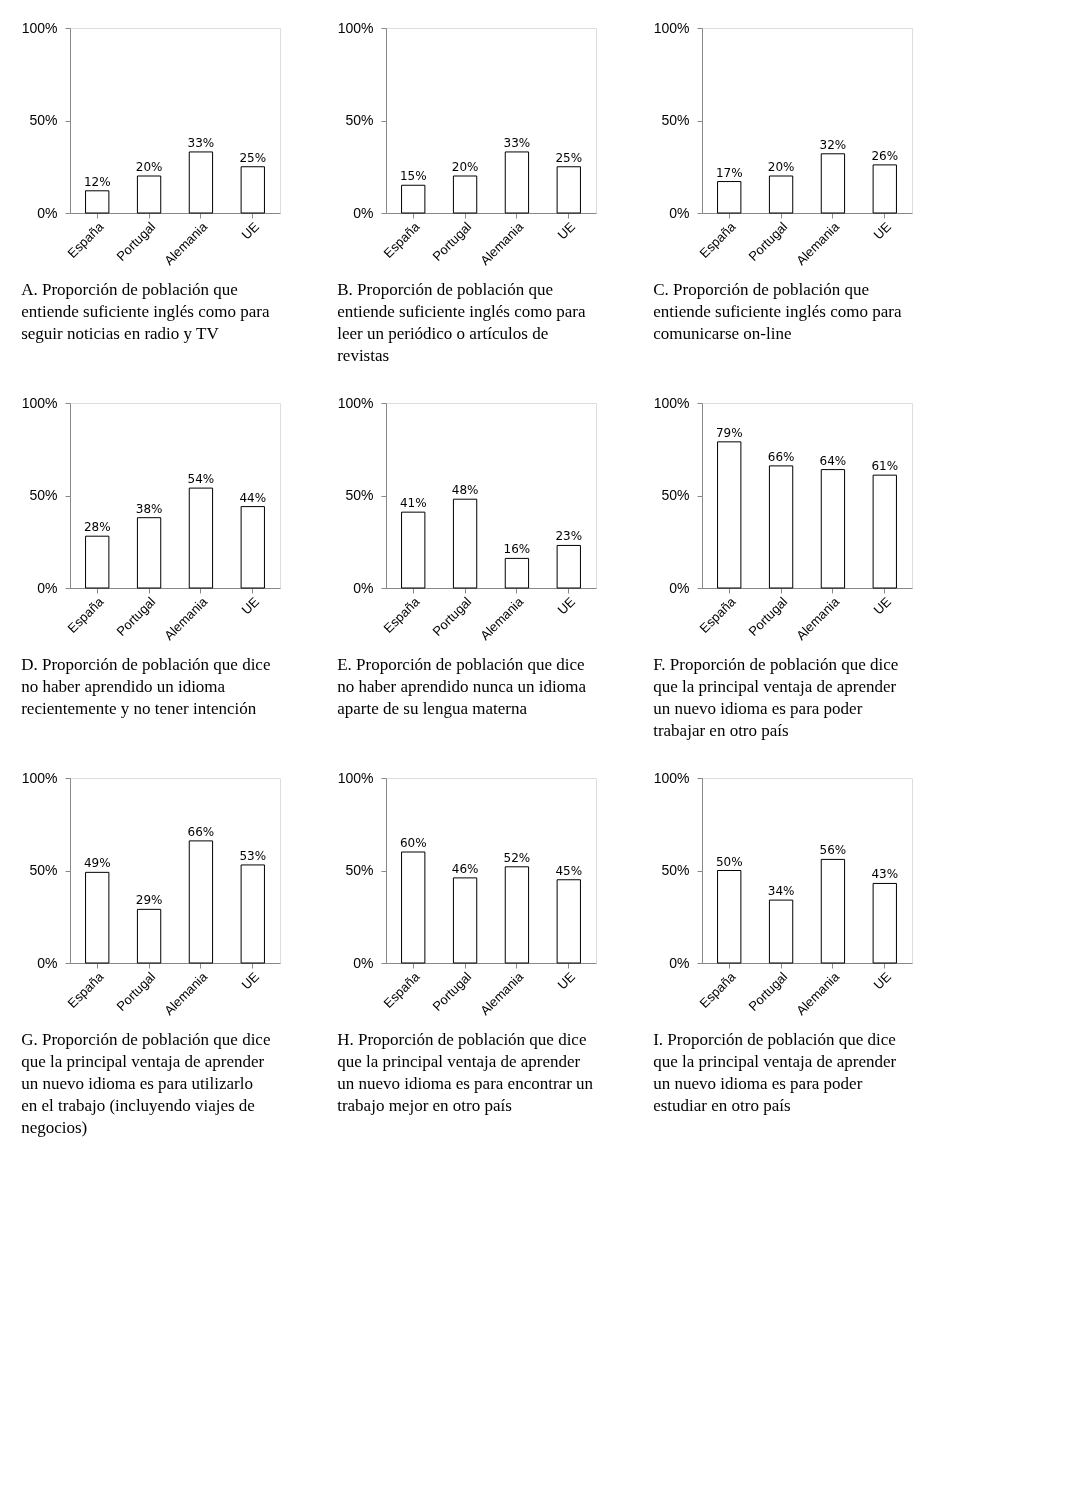 The image size is (1071, 1501). Describe the element at coordinates (253, 497) in the screenshot. I see `data-label: 44%` at that location.